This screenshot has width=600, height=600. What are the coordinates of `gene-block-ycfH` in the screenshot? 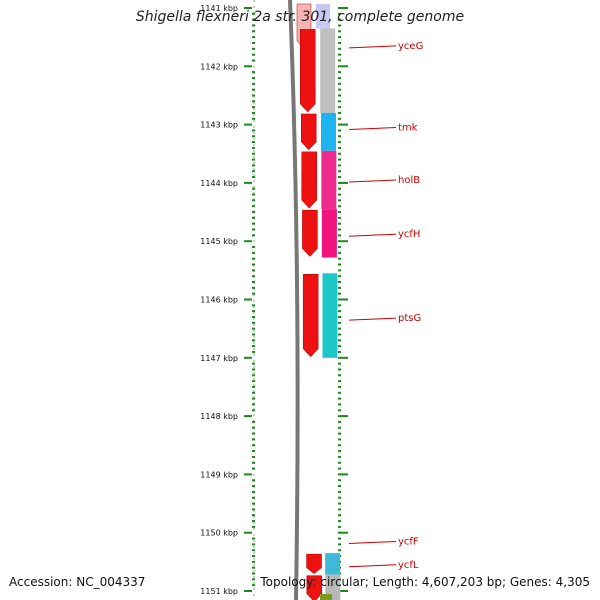 It's located at (329, 233).